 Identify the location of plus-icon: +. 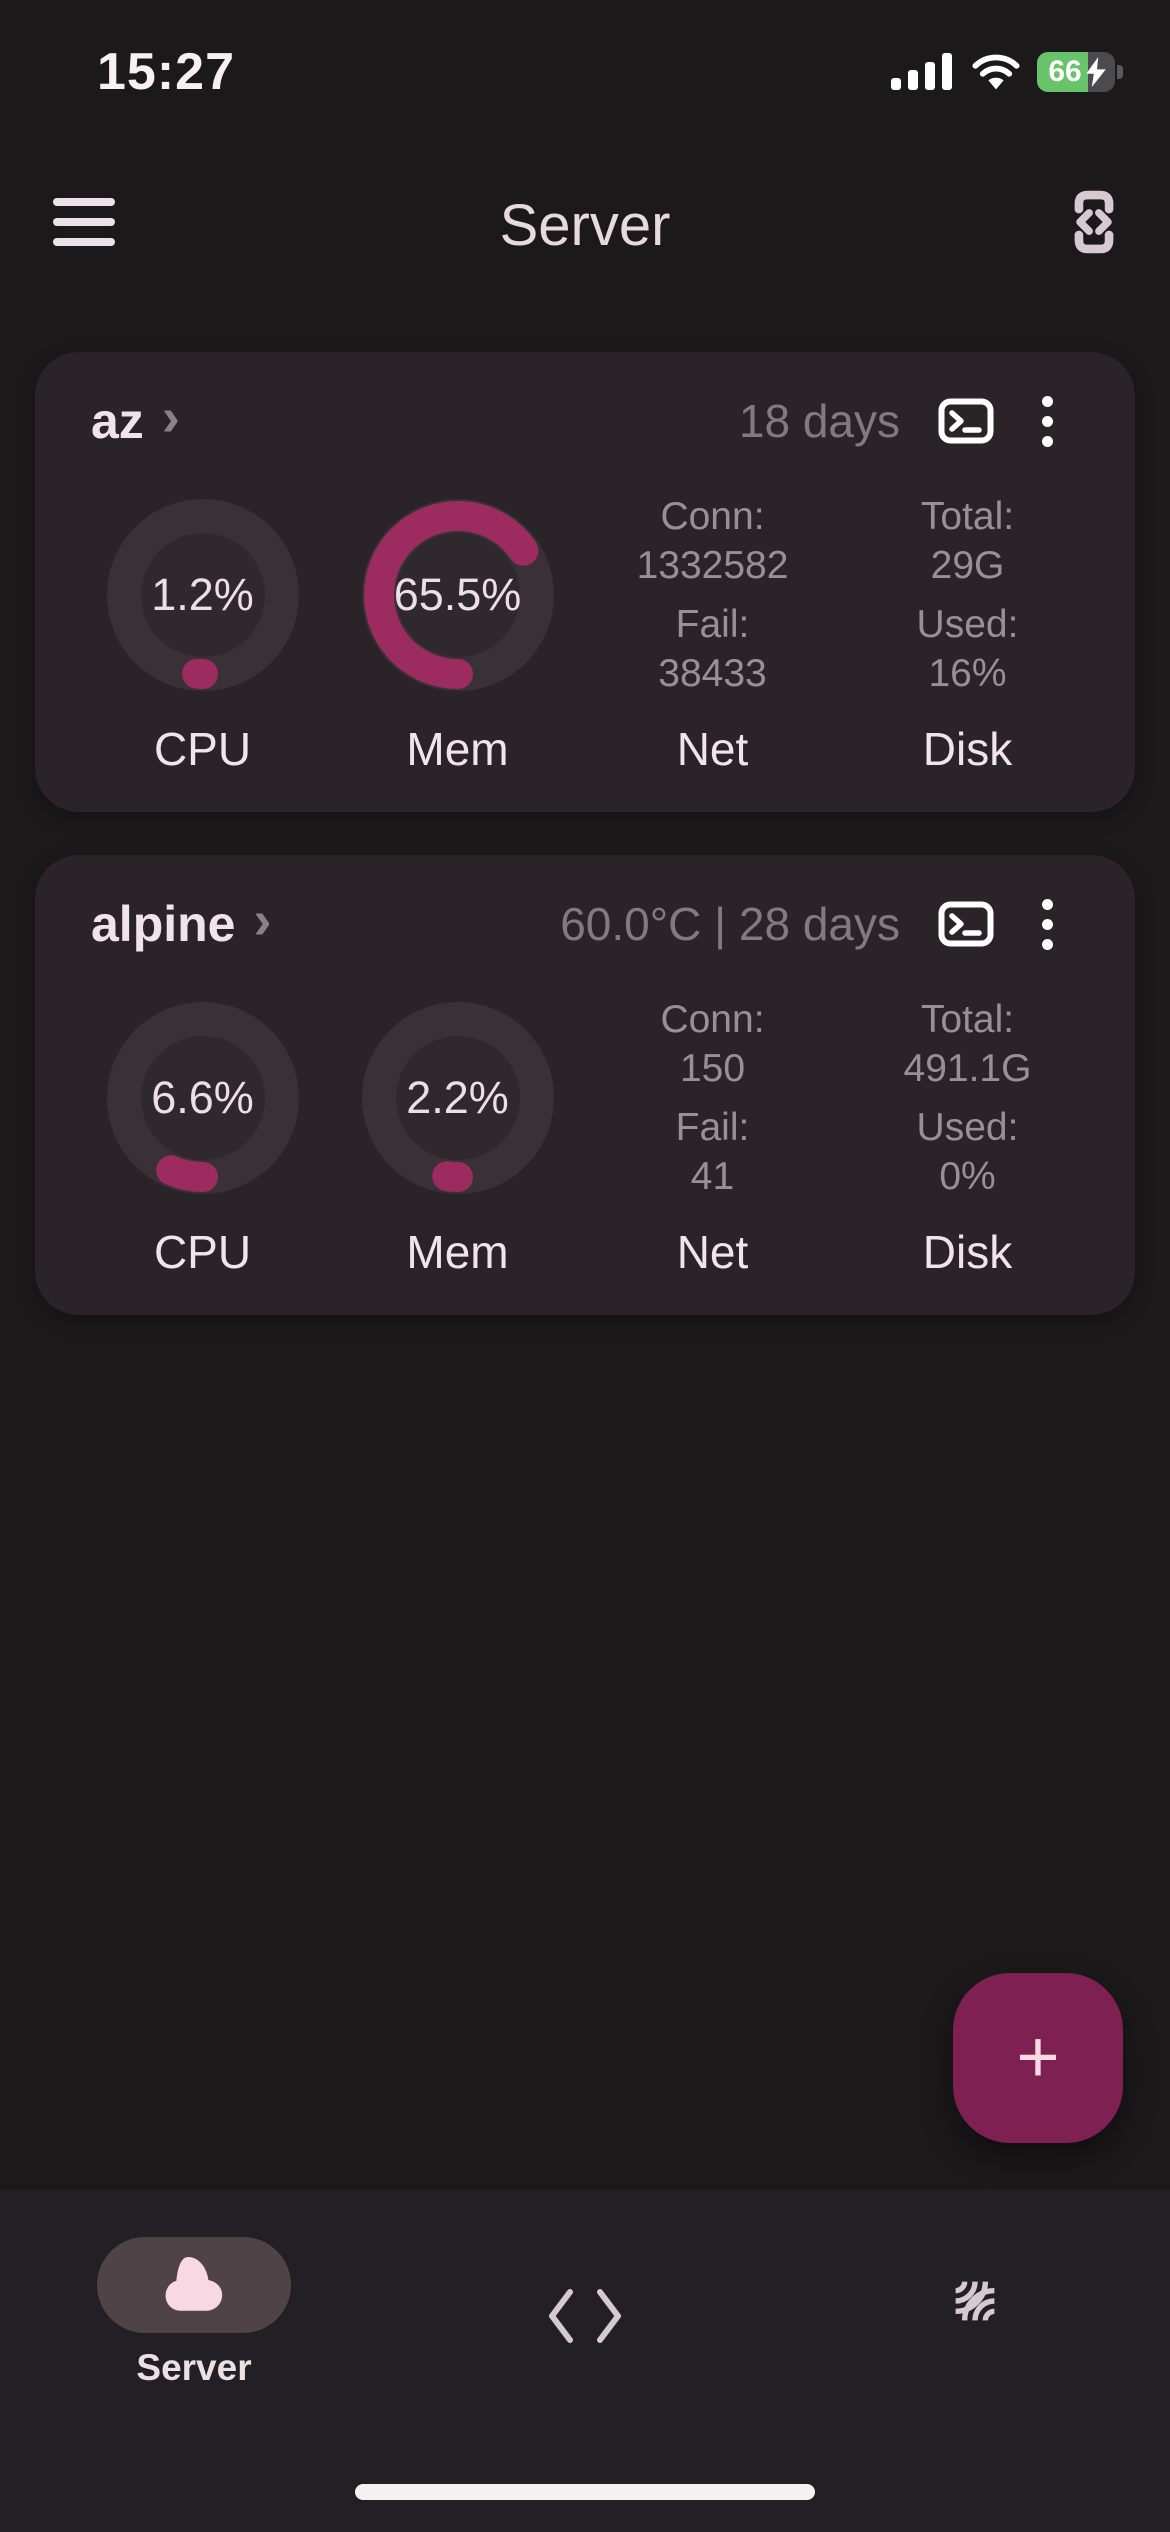
(1038, 2056).